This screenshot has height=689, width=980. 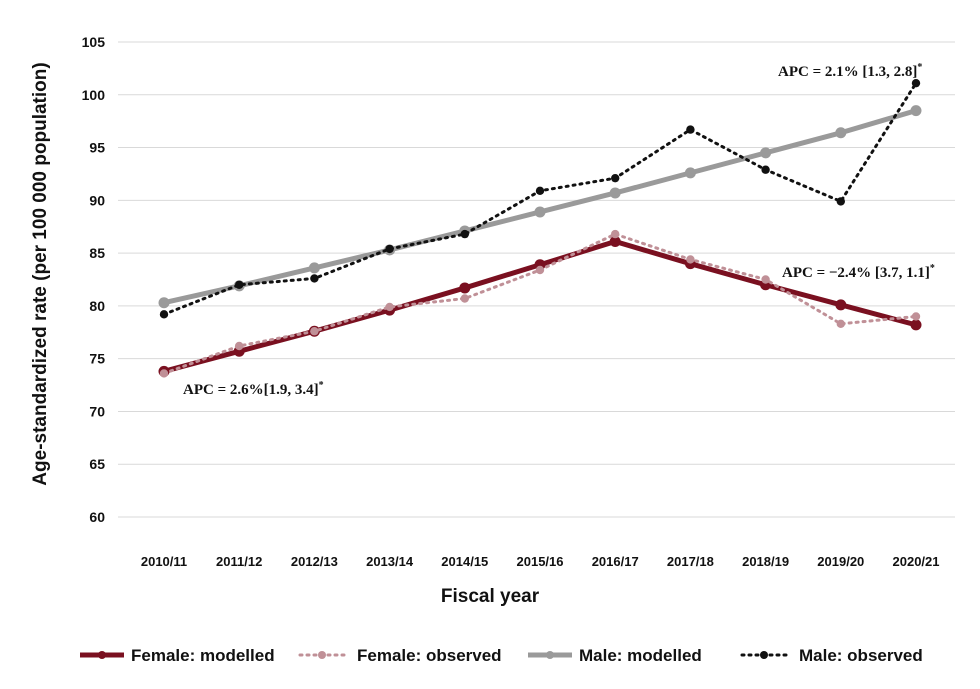 What do you see at coordinates (94, 42) in the screenshot?
I see `y-tick-label: 105` at bounding box center [94, 42].